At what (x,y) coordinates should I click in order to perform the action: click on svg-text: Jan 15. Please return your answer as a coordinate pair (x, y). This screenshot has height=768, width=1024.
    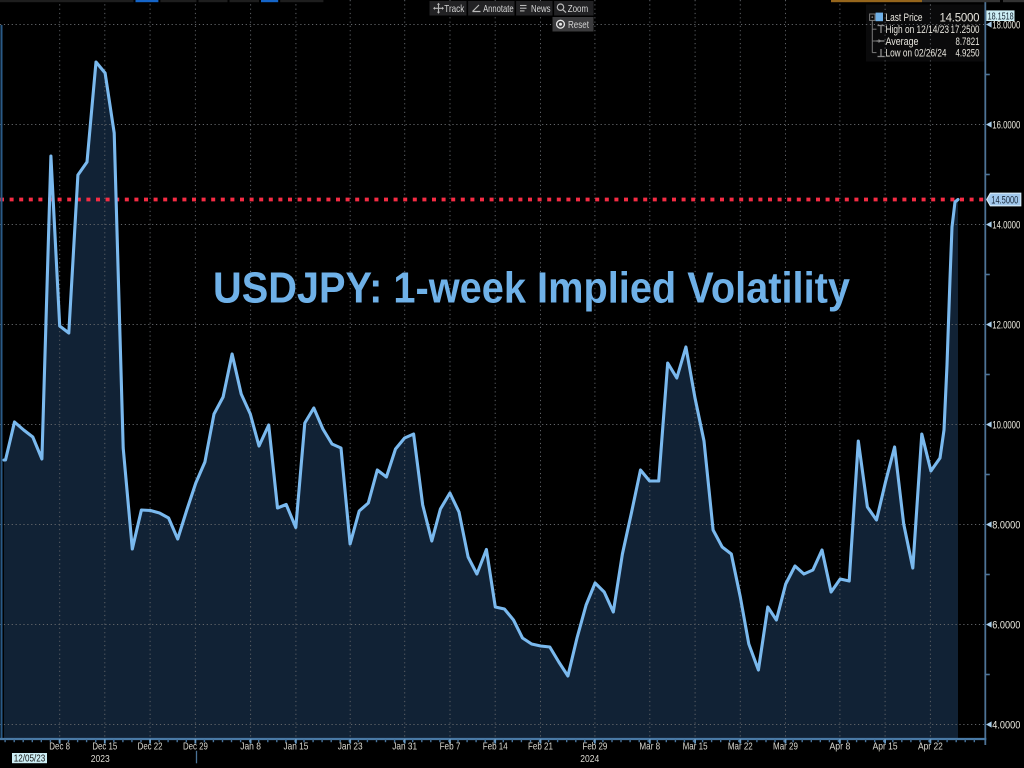
    Looking at the image, I should click on (295, 747).